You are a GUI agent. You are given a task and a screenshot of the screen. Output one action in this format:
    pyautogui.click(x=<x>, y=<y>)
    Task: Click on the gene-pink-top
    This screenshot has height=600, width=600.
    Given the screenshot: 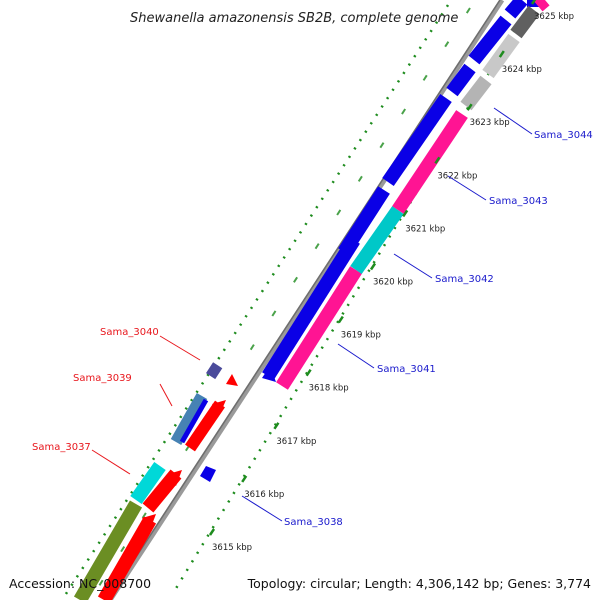 What is the action you would take?
    pyautogui.click(x=541, y=6)
    